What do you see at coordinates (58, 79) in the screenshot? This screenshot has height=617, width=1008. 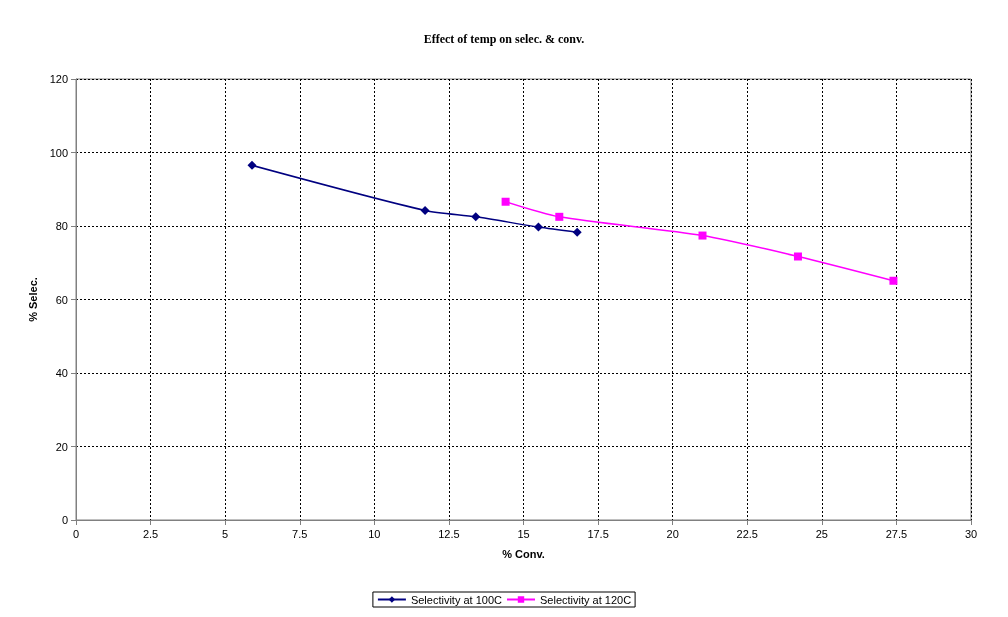 I see `y-tick-label: 120` at bounding box center [58, 79].